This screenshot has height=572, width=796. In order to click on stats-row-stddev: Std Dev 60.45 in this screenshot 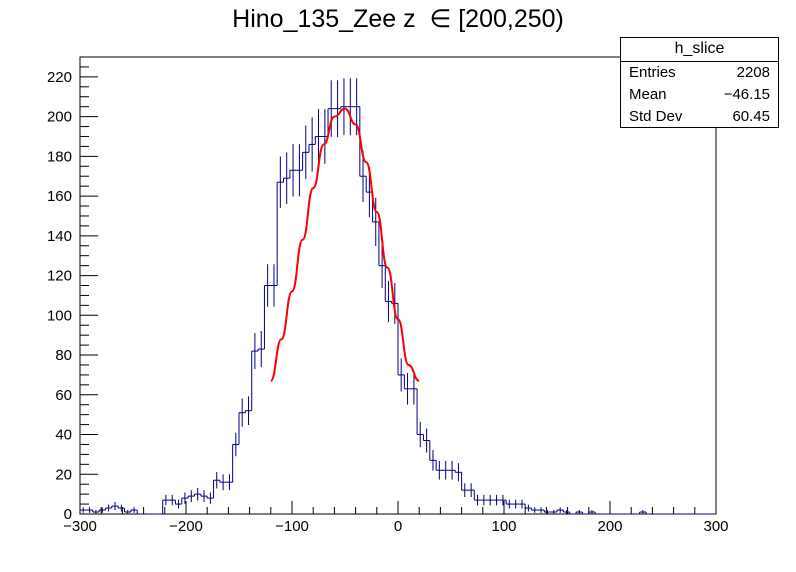, I will do `click(699, 117)`.